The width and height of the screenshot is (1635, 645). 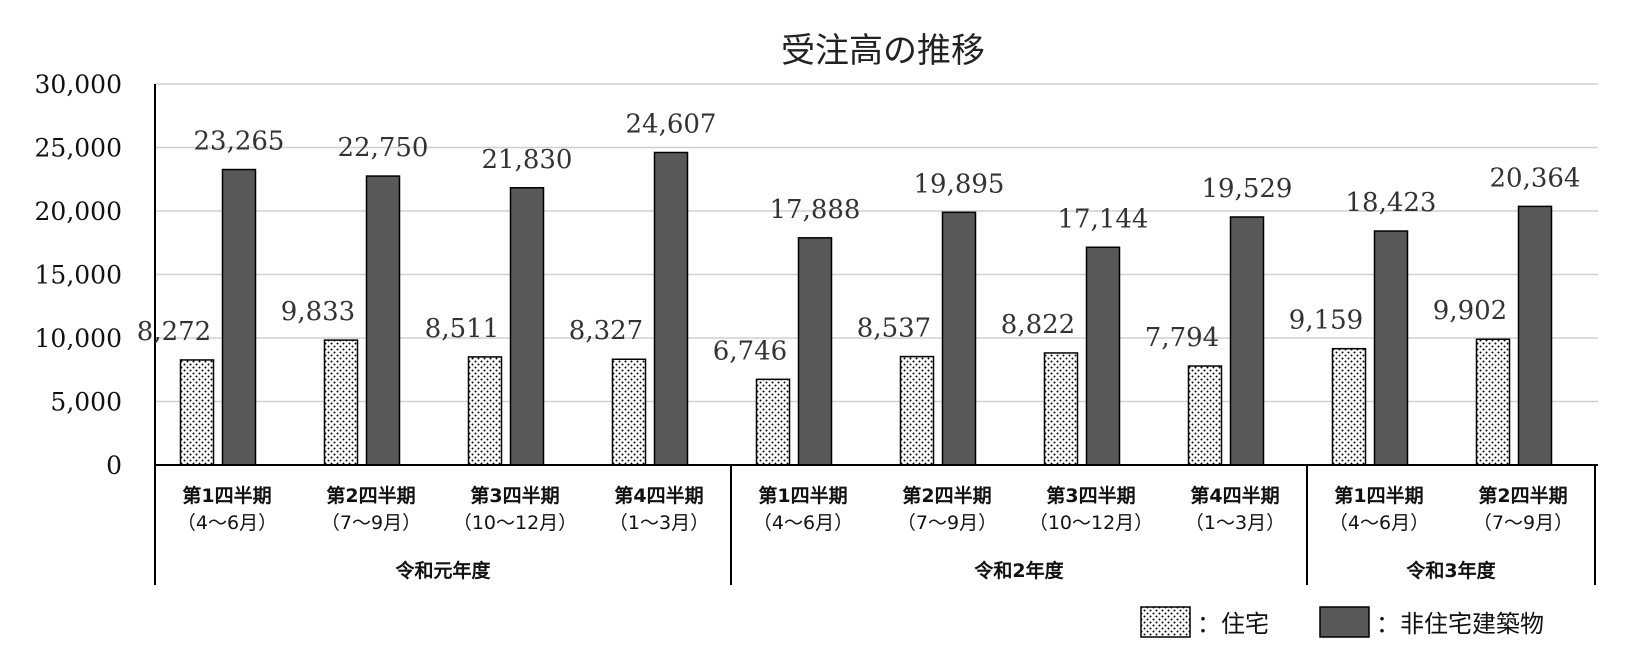 What do you see at coordinates (606, 331) in the screenshot?
I see `data-label: 8,327` at bounding box center [606, 331].